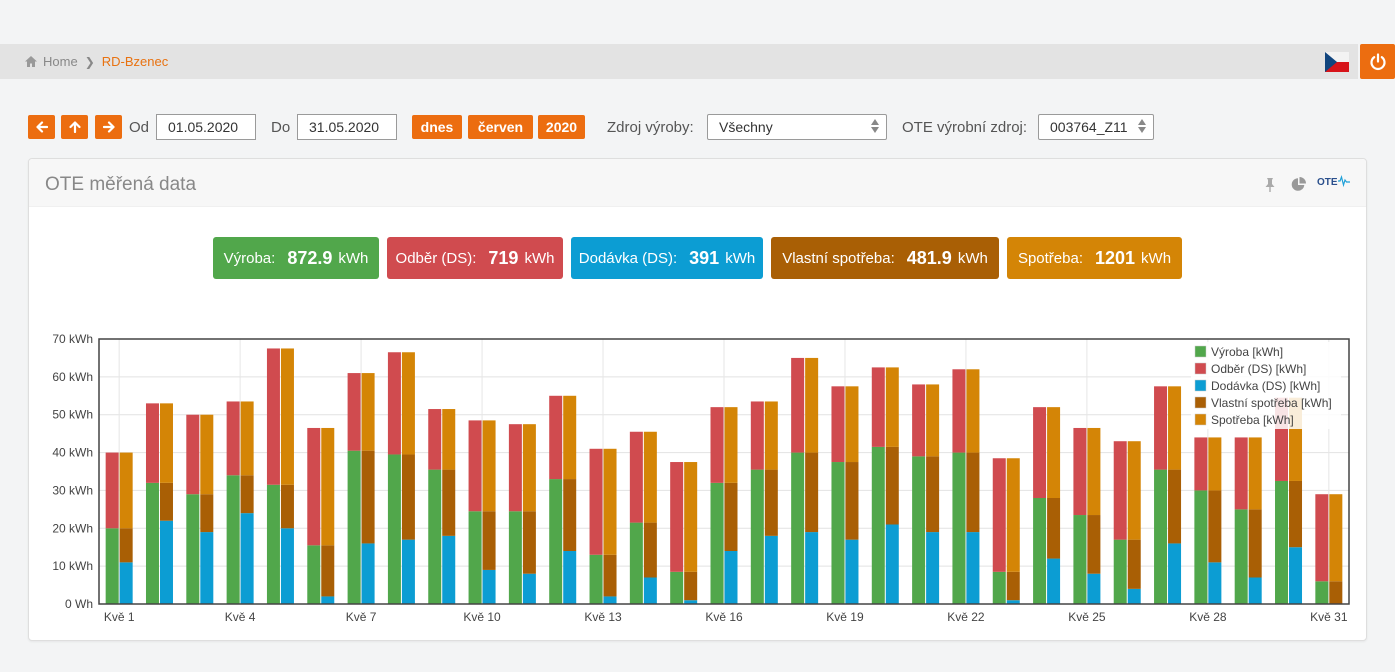  I want to click on x-tick-label: Kvě 7, so click(361, 617).